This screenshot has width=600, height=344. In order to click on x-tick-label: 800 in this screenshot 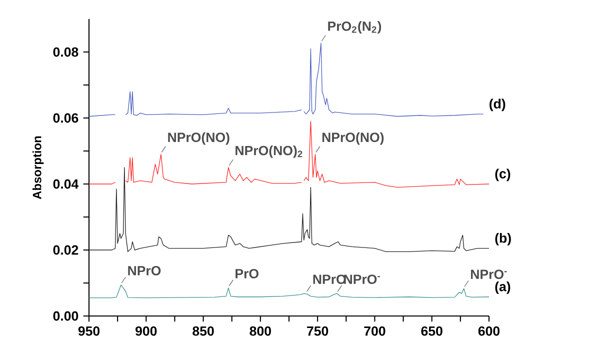, I will do `click(260, 331)`.